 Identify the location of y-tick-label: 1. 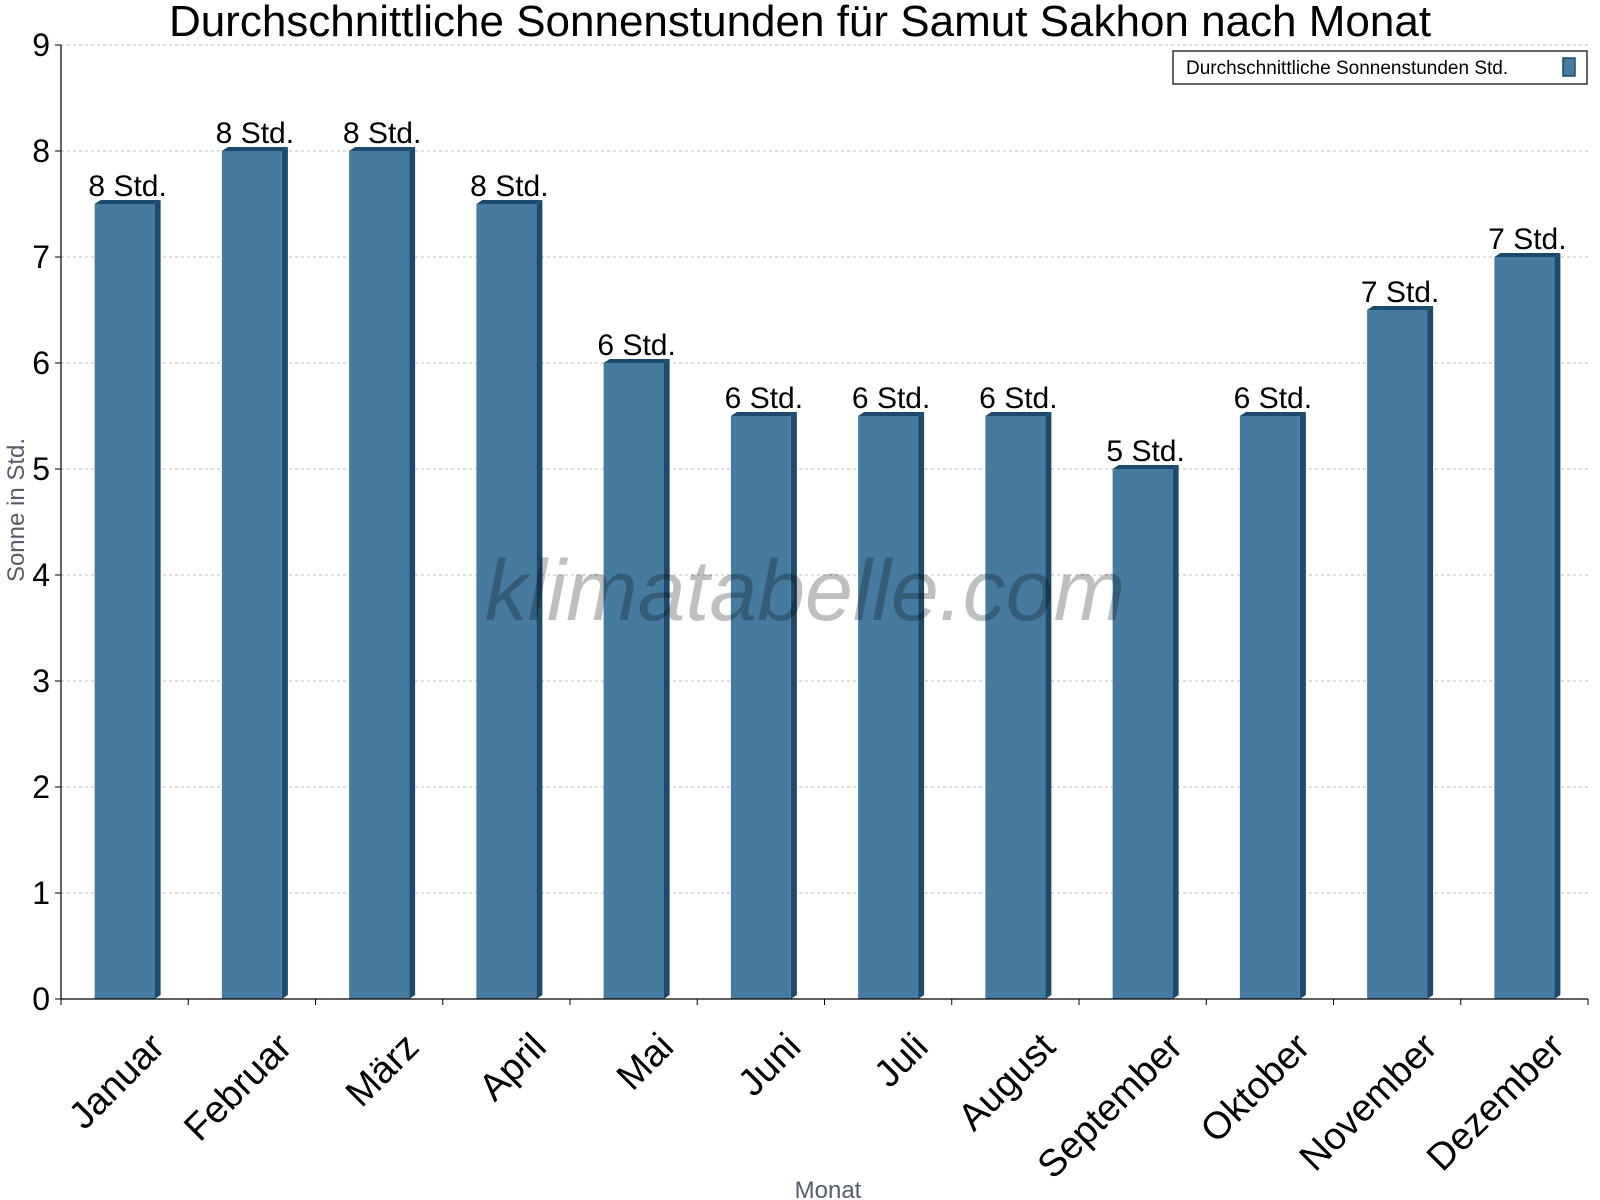
(41, 893).